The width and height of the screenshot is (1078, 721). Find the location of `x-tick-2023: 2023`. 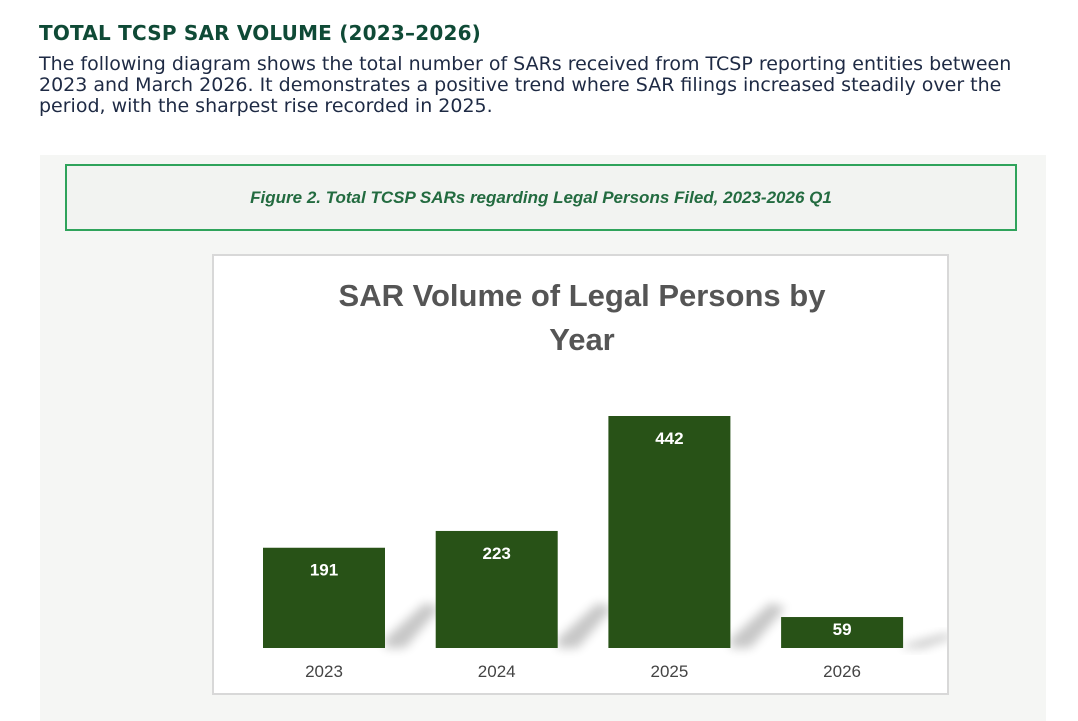

x-tick-2023: 2023 is located at coordinates (324, 671).